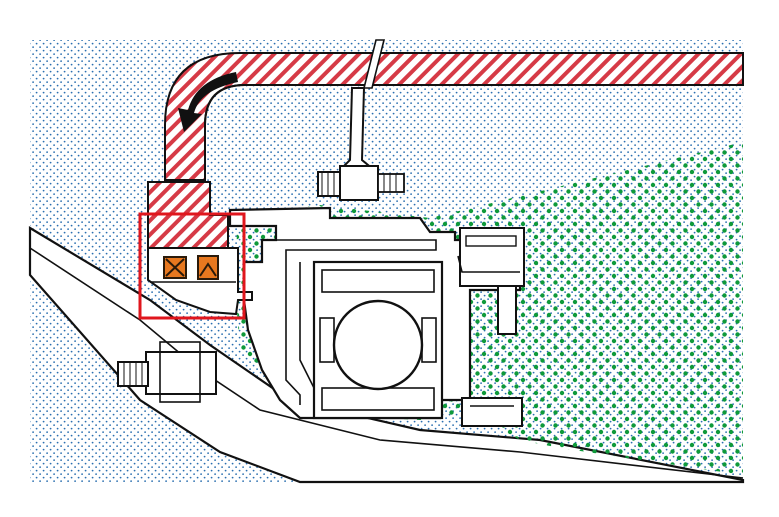 The image size is (779, 517). I want to click on lower-retainer, so click(492, 412).